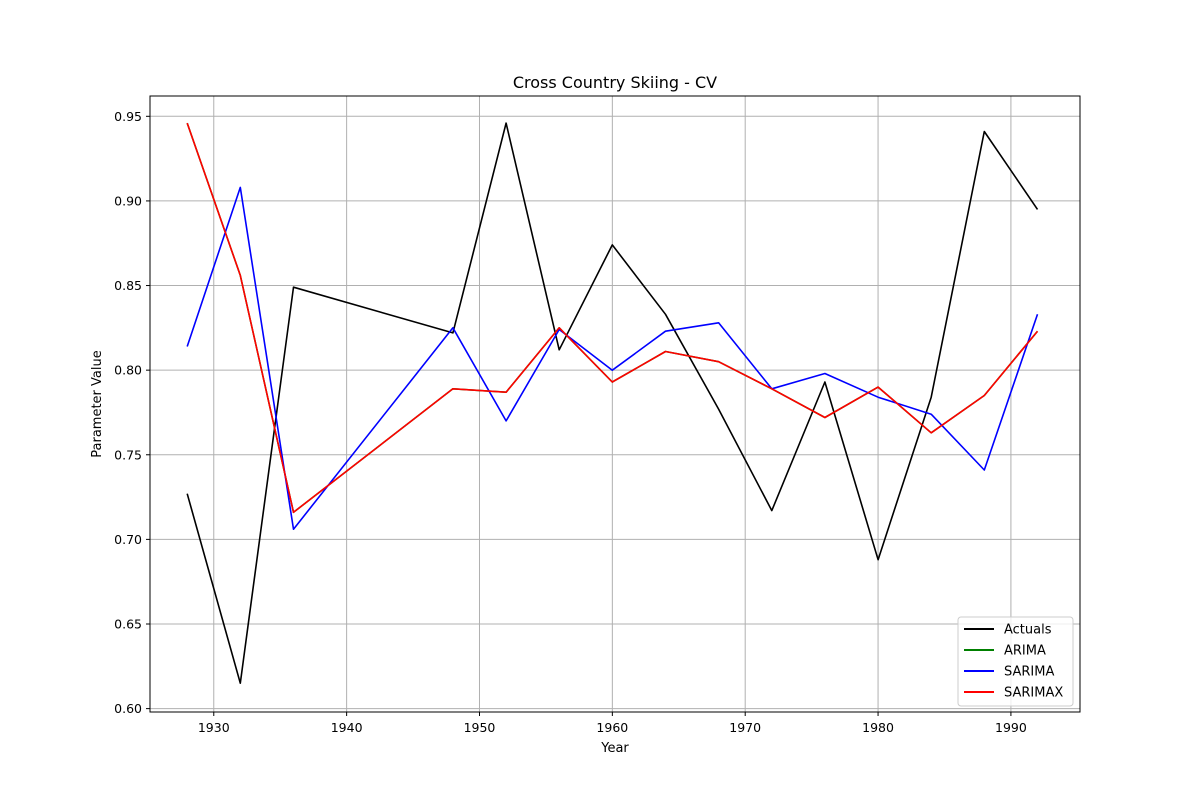 The height and width of the screenshot is (800, 1200). What do you see at coordinates (128, 370) in the screenshot?
I see `y-tick-label: 0.80` at bounding box center [128, 370].